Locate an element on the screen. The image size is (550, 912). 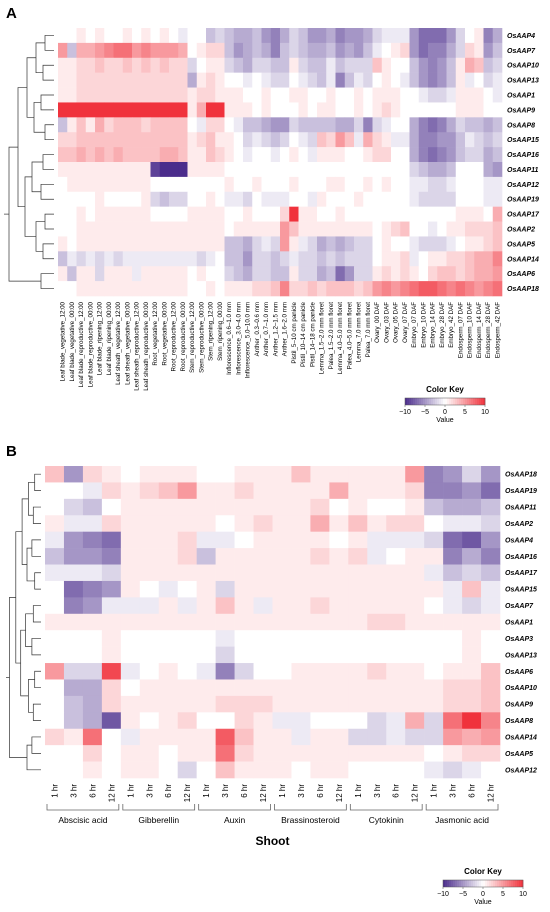
color-key-tick-label: 0 is located at coordinates (445, 412).